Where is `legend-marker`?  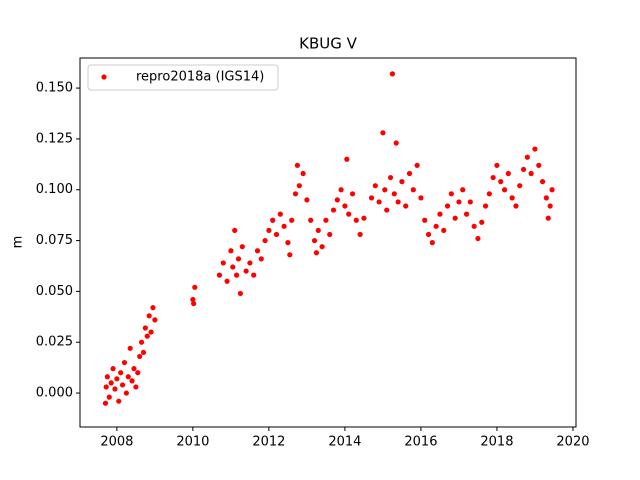
legend-marker is located at coordinates (104, 77).